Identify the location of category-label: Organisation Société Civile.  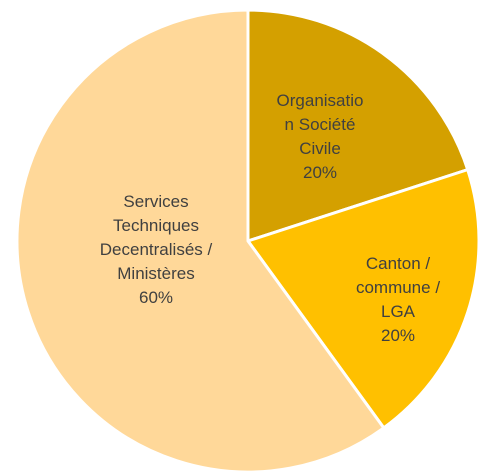
(320, 124).